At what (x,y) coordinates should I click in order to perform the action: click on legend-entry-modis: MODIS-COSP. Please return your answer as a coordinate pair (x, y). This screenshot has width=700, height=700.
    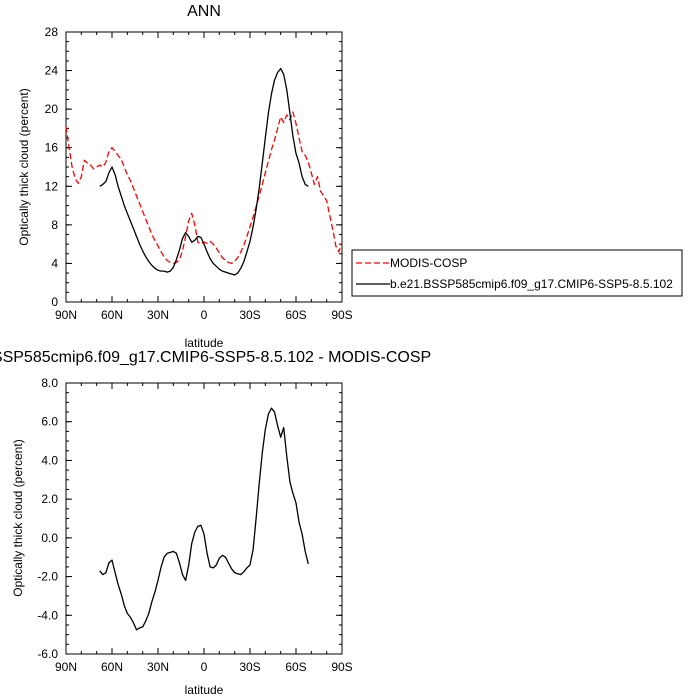
    Looking at the image, I should click on (428, 263).